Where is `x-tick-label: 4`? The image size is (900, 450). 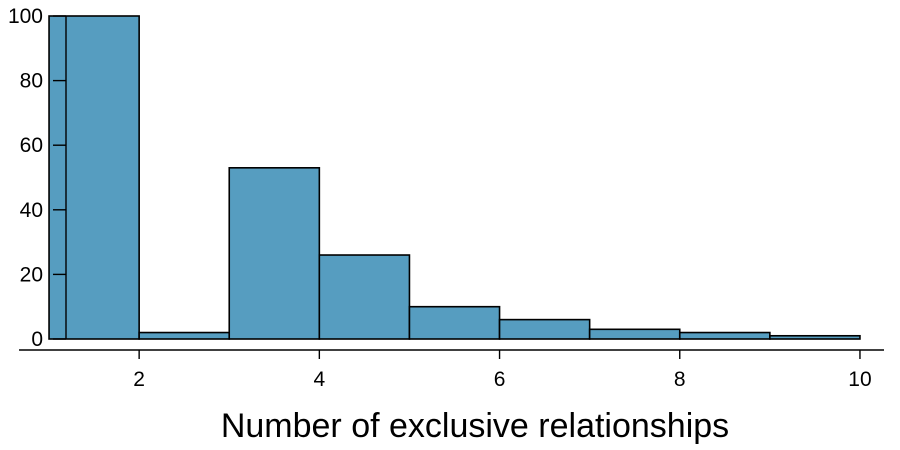 x-tick-label: 4 is located at coordinates (320, 379).